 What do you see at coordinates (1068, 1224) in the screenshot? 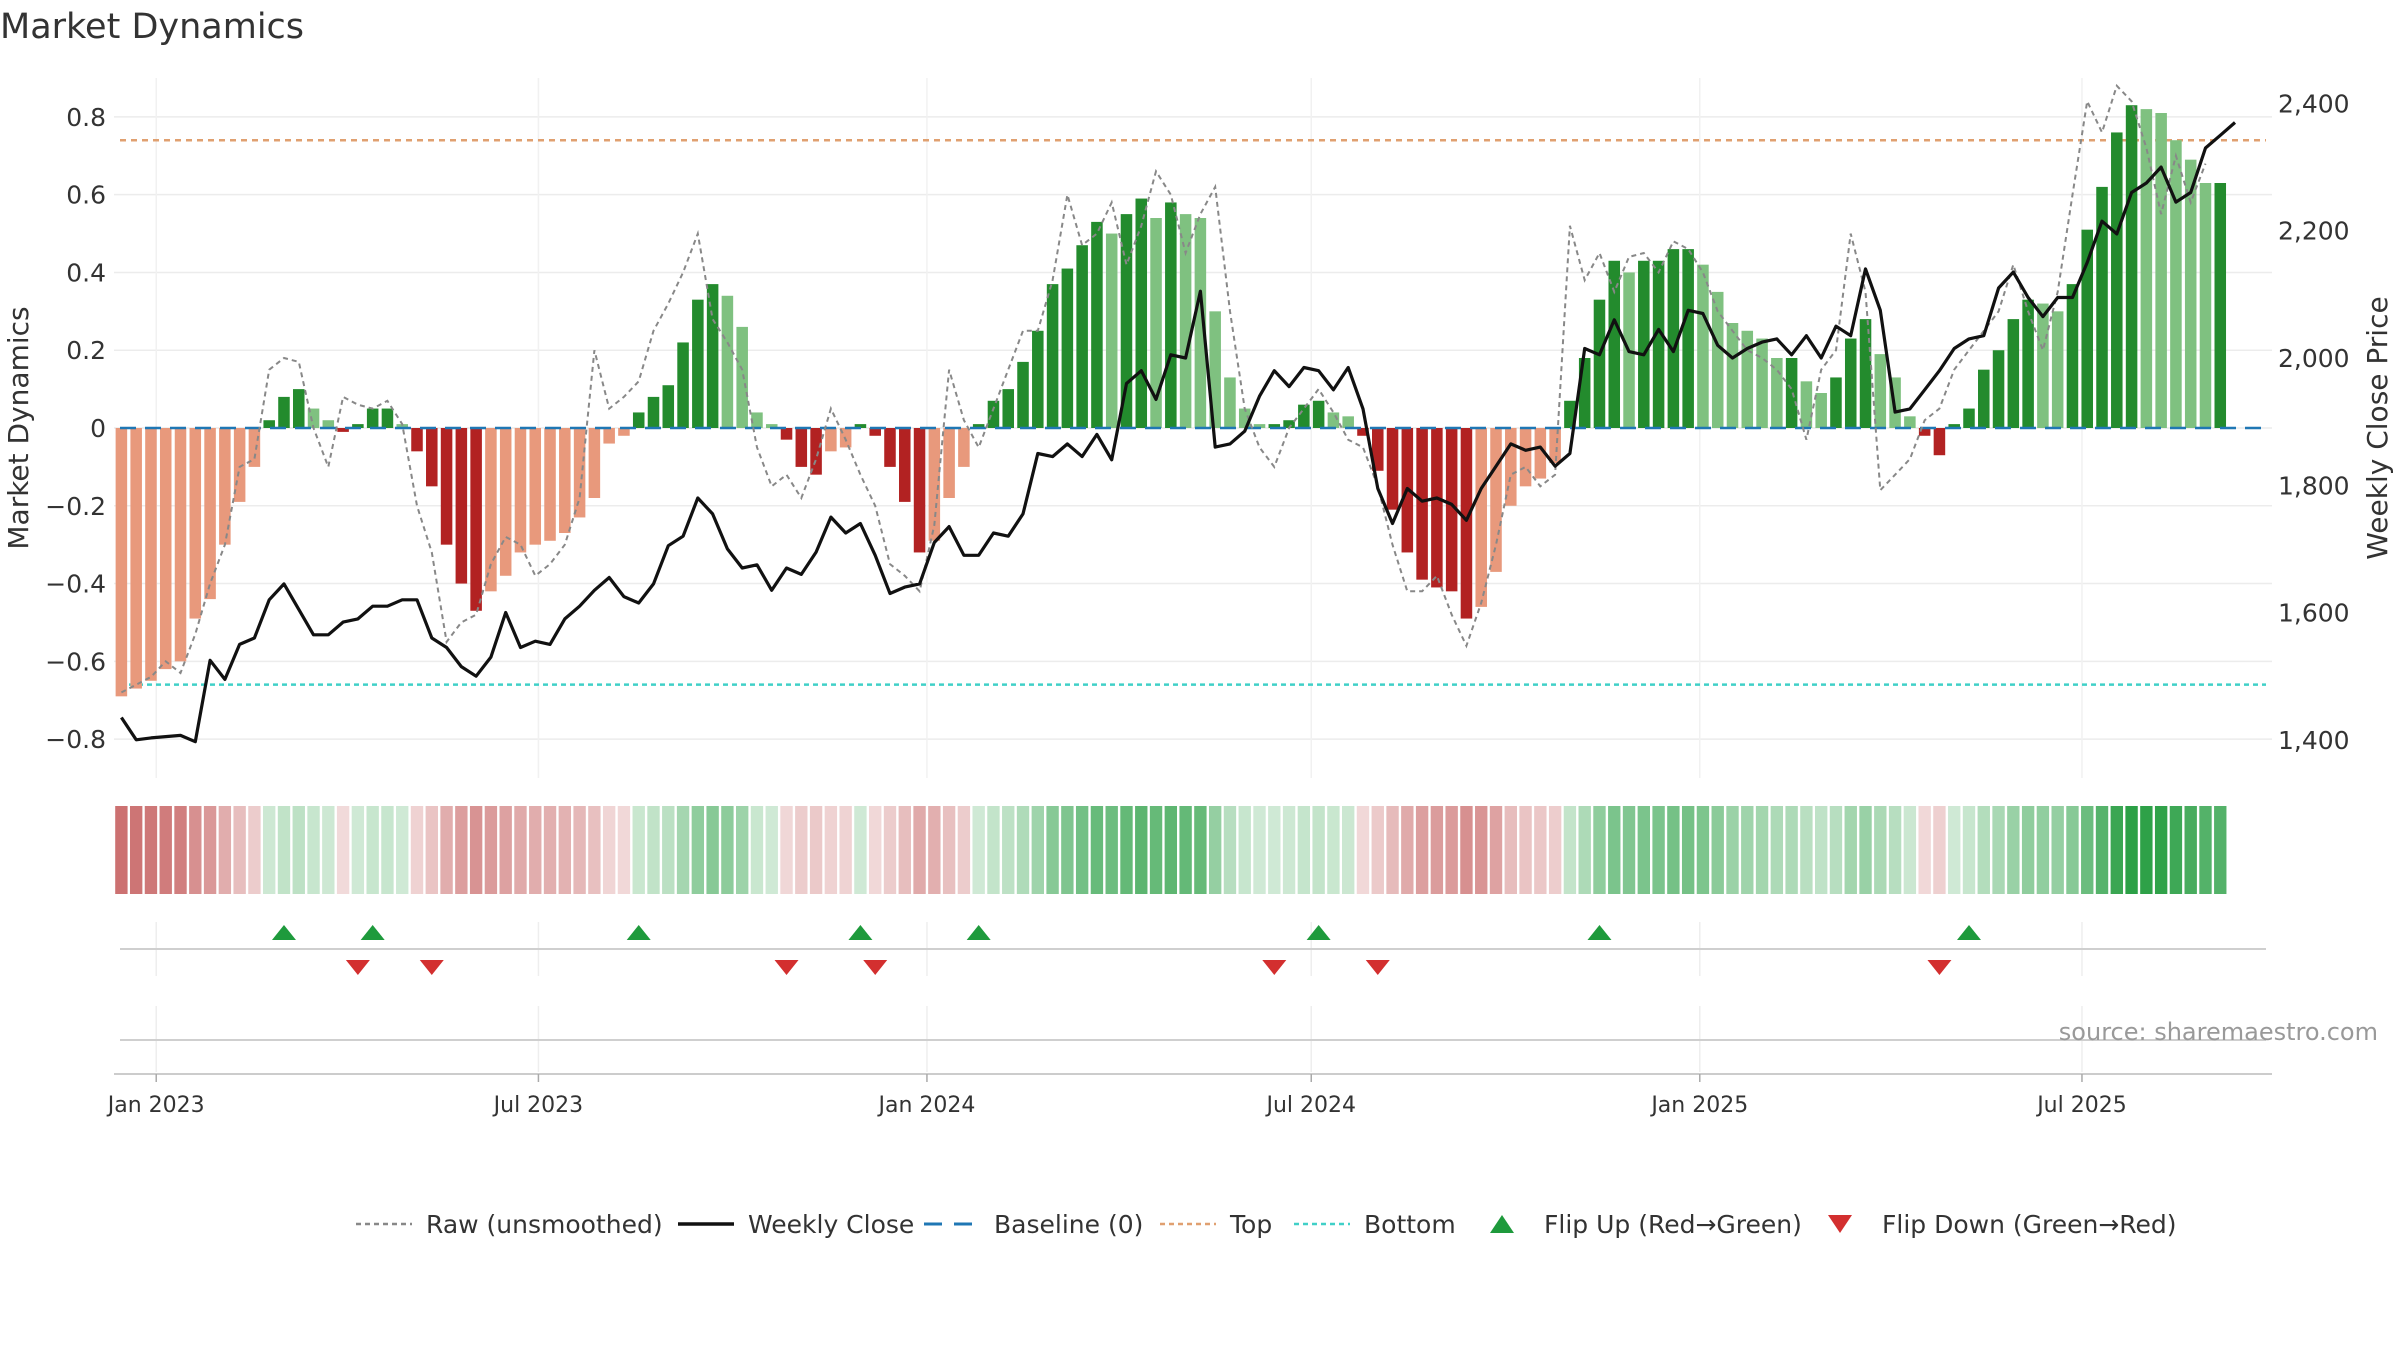
I see `legend-label: Baseline (0)` at bounding box center [1068, 1224].